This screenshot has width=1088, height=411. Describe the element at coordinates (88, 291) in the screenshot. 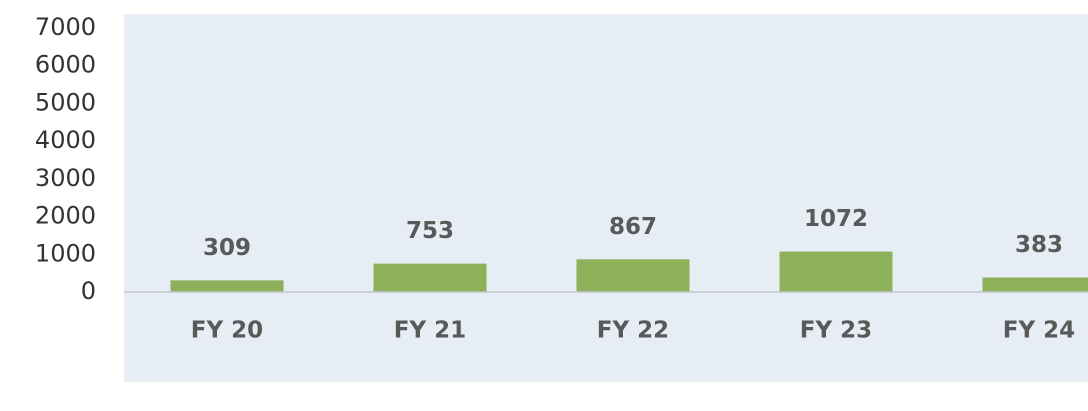

I see `y-tick-label: 0` at that location.